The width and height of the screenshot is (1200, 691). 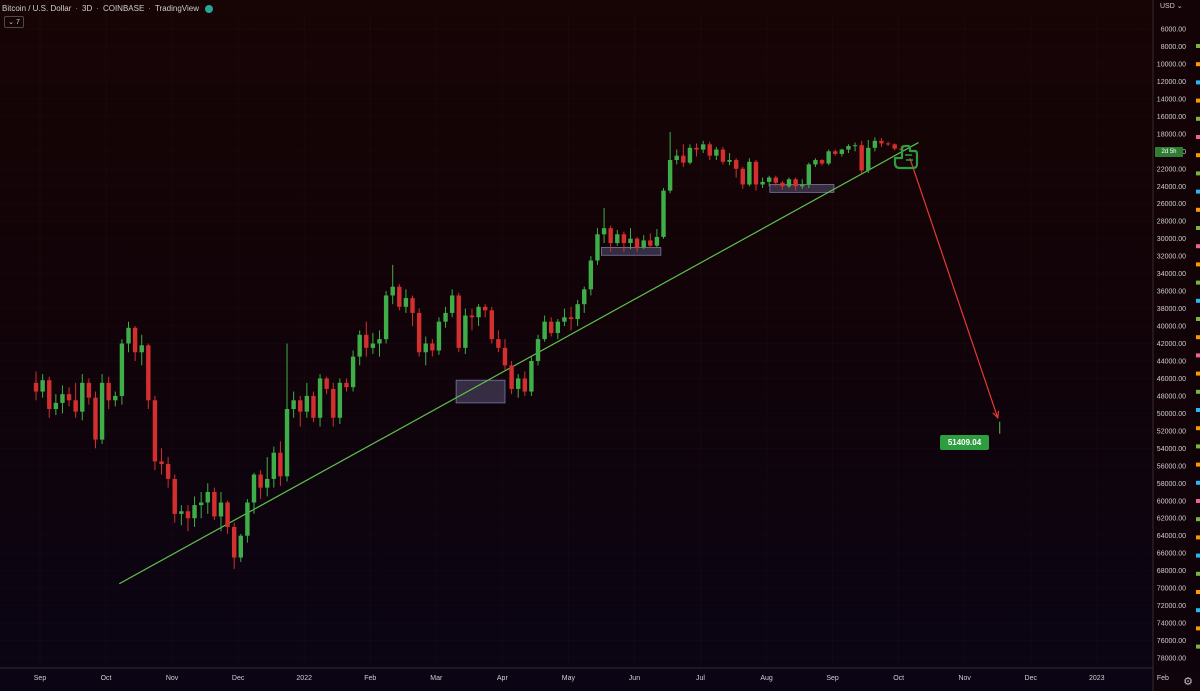 I want to click on price-tick-label: 54000.00, so click(x=1171, y=449).